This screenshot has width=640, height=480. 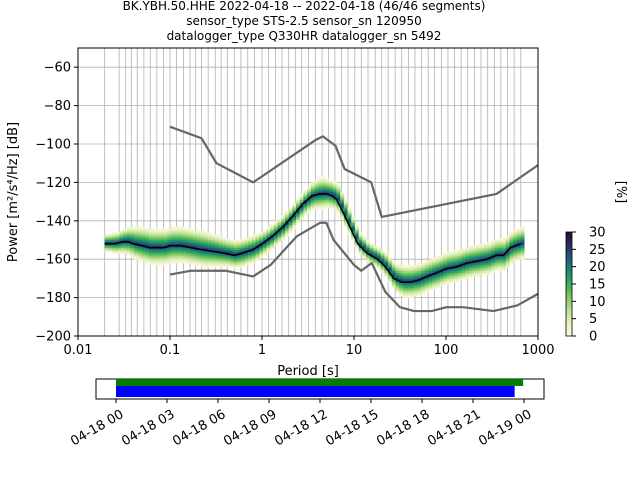 I want to click on y-tick-label: −120, so click(x=53, y=183).